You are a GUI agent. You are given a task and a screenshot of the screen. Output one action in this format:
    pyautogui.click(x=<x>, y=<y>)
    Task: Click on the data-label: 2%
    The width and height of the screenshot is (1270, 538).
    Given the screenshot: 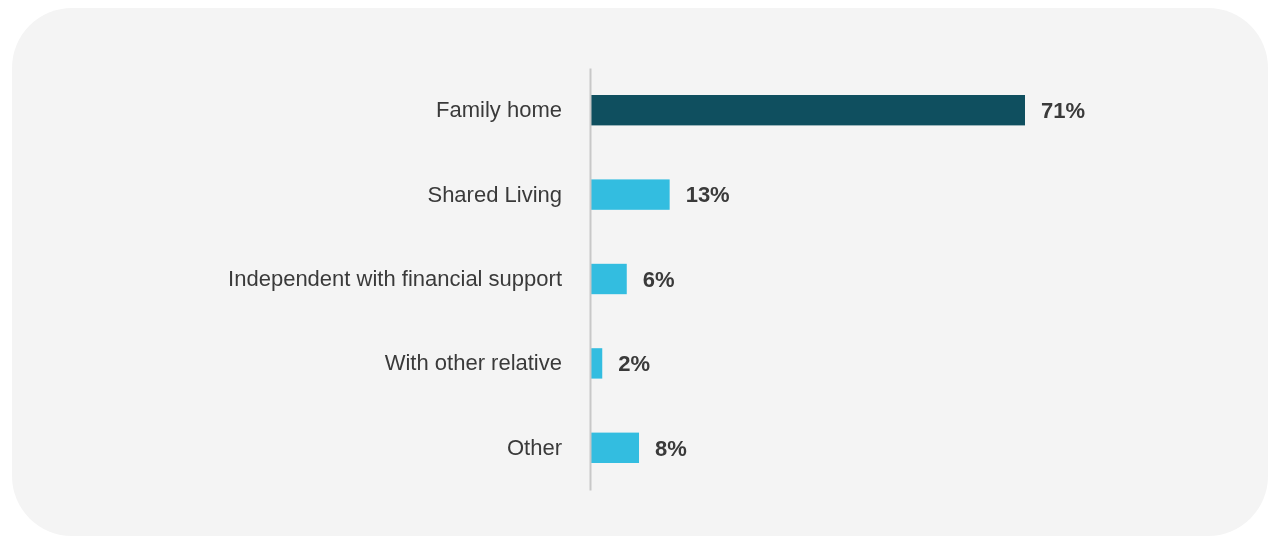 What is the action you would take?
    pyautogui.click(x=634, y=364)
    